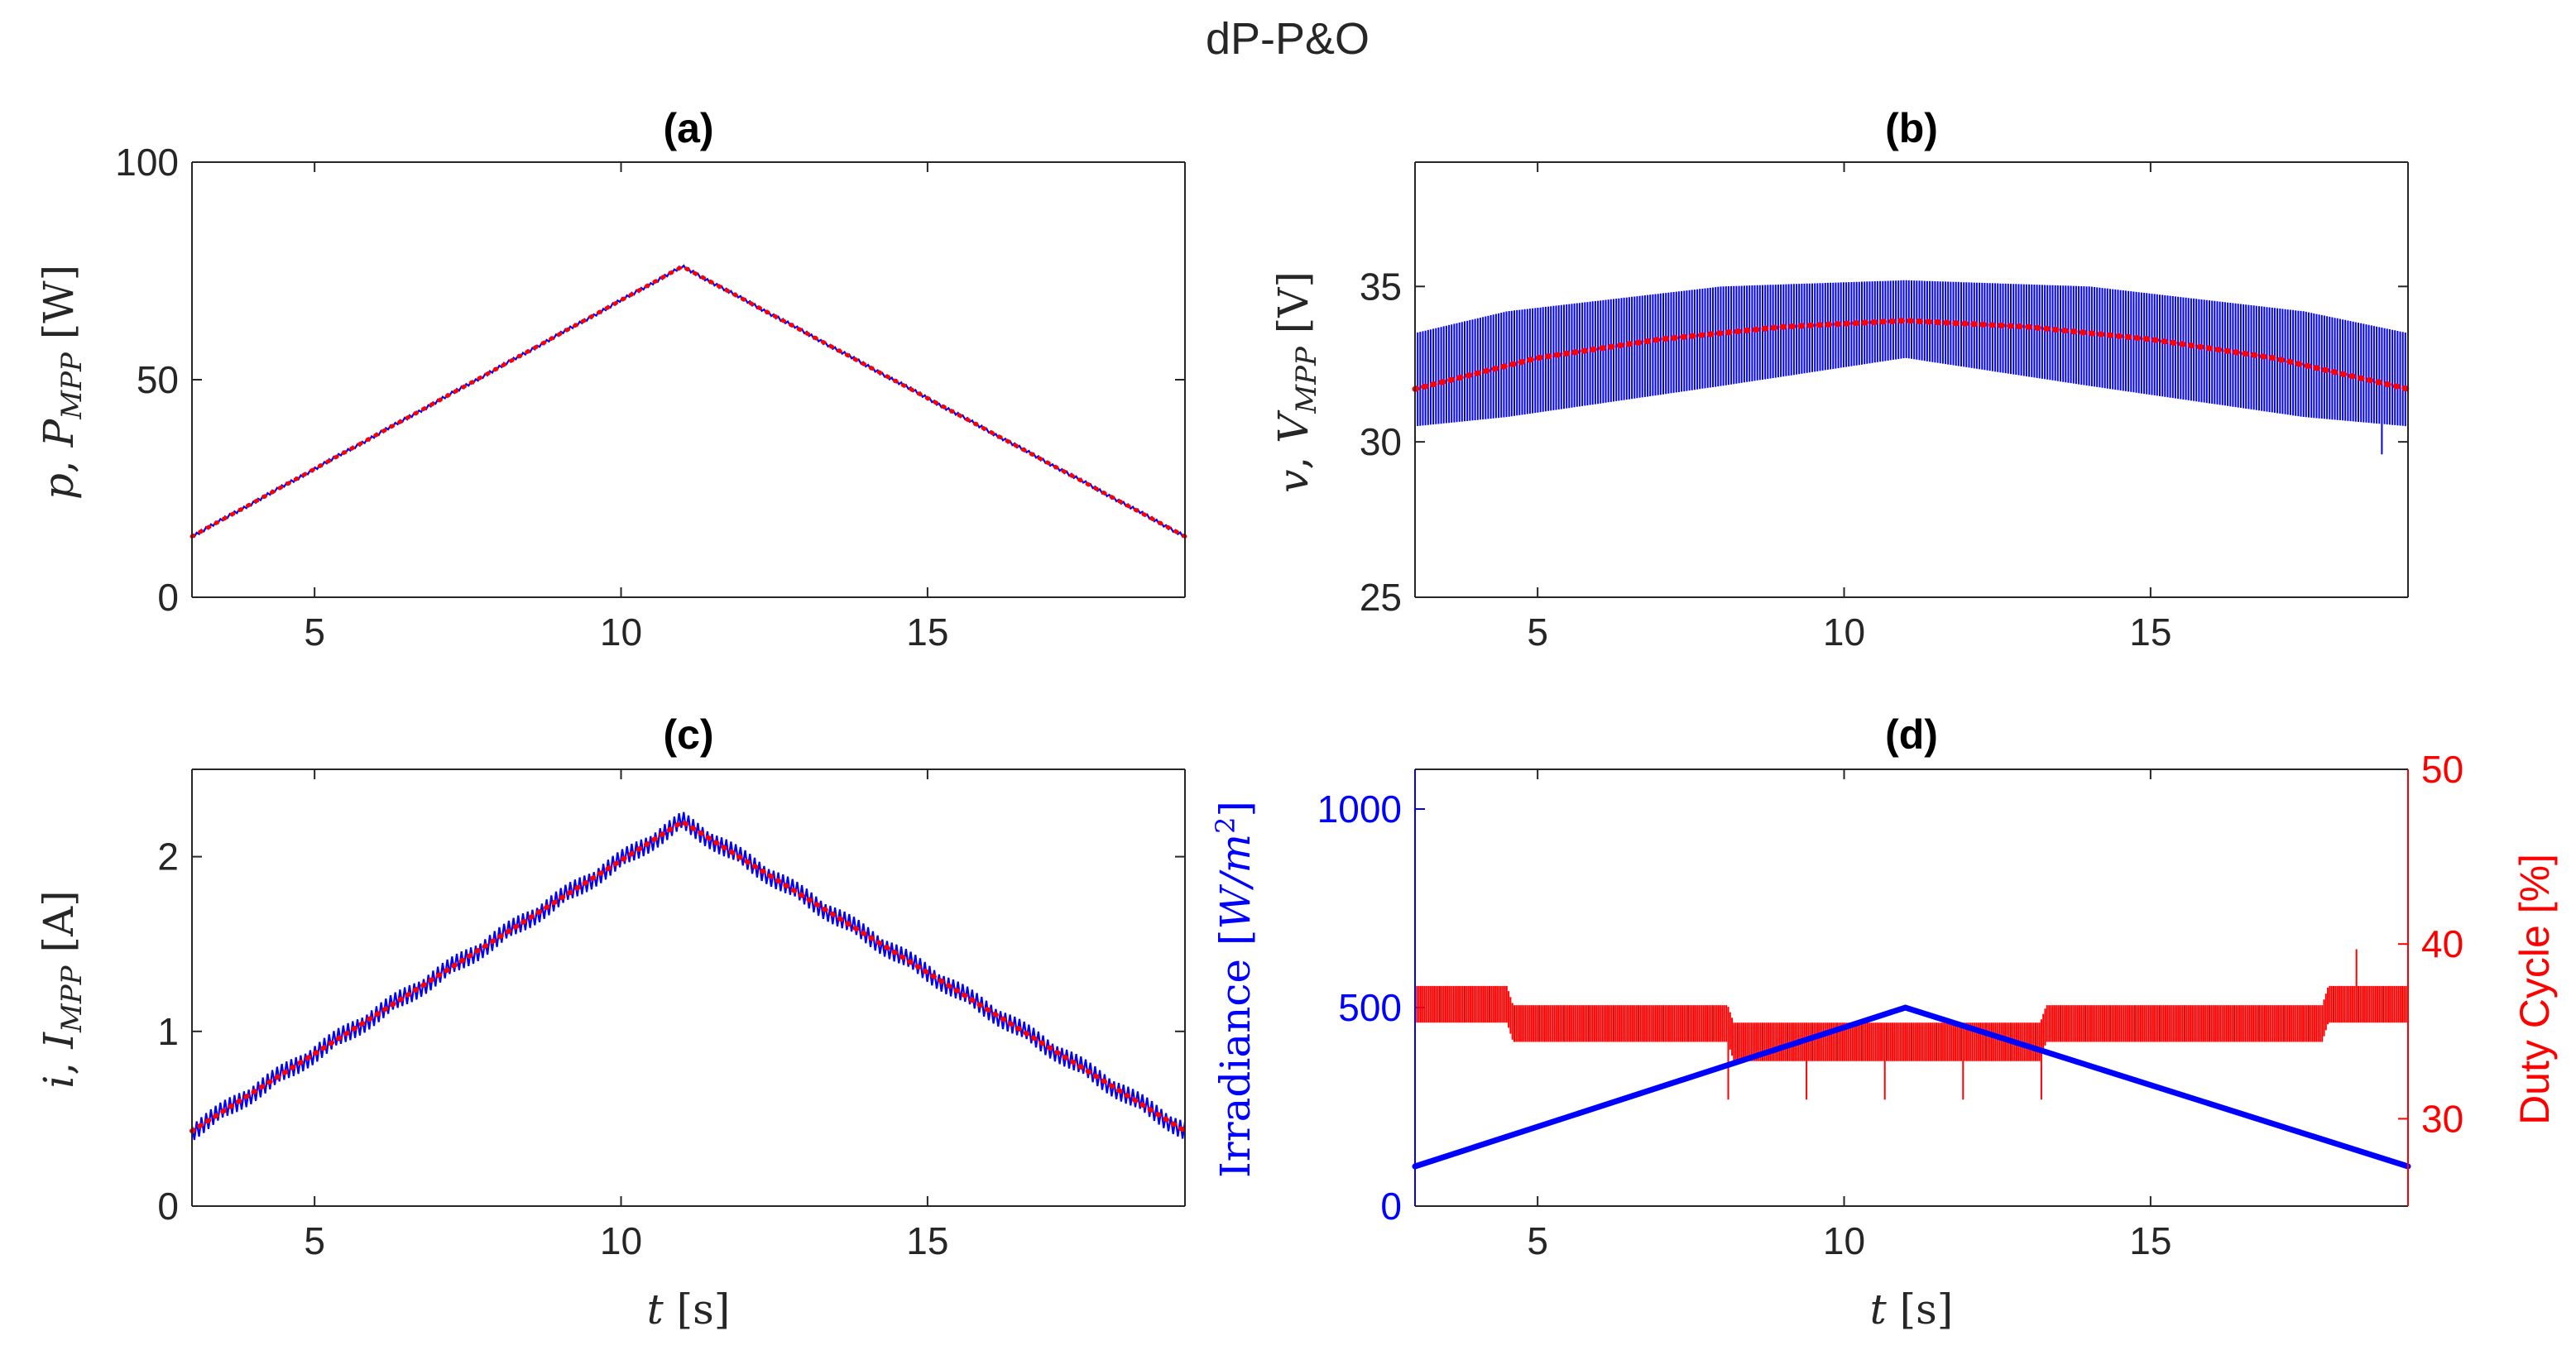 The width and height of the screenshot is (2576, 1355). Describe the element at coordinates (688, 128) in the screenshot. I see `panel-a-title: (a)` at that location.